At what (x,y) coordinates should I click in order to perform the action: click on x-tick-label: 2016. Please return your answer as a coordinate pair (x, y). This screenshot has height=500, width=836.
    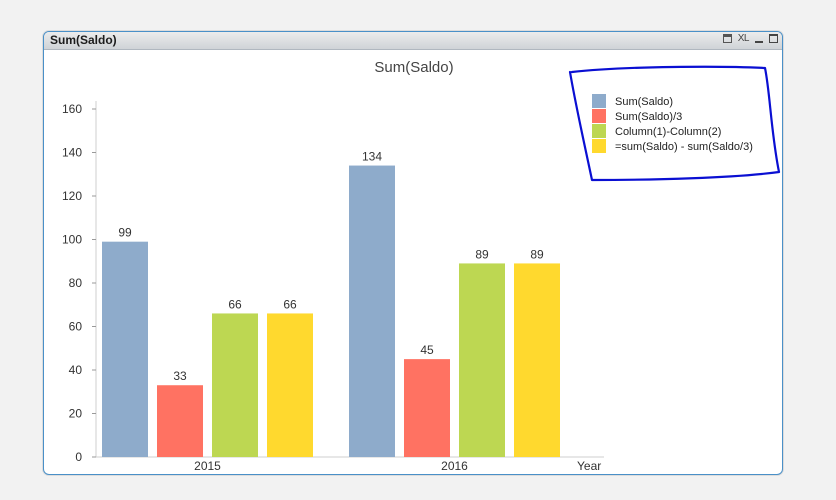
    Looking at the image, I should click on (454, 466).